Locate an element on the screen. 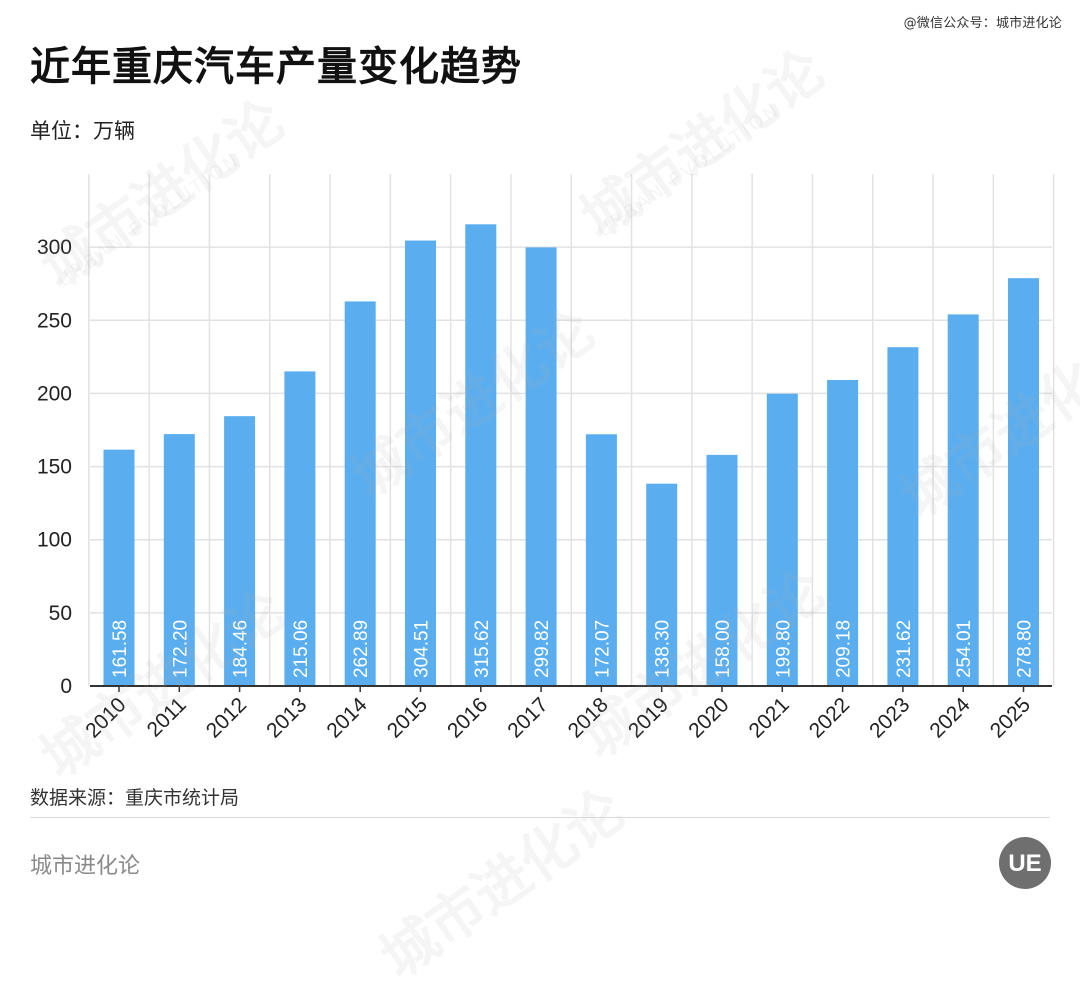 This screenshot has width=1080, height=994. x-tick-label: 2014 is located at coordinates (347, 718).